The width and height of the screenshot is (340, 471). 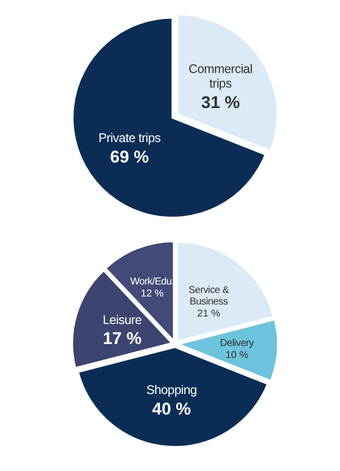 I want to click on slice-label: Private trips, so click(x=129, y=138).